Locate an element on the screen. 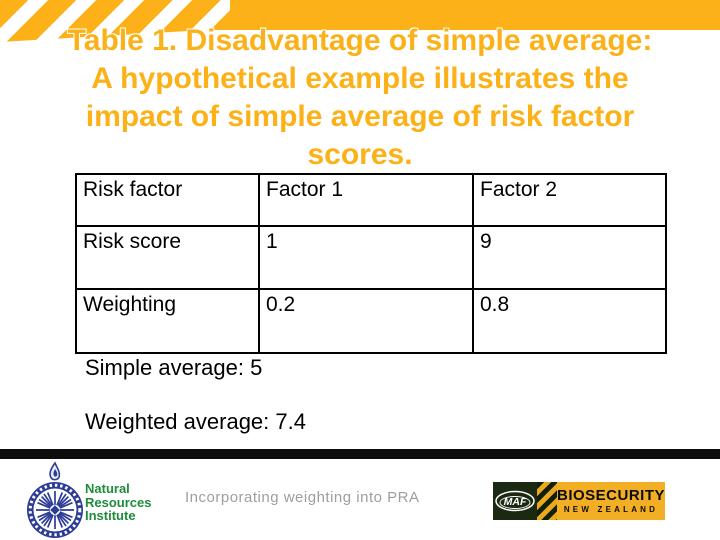 Image resolution: width=720 pixels, height=540 pixels. table-row: Risk score 1 9 is located at coordinates (371, 257).